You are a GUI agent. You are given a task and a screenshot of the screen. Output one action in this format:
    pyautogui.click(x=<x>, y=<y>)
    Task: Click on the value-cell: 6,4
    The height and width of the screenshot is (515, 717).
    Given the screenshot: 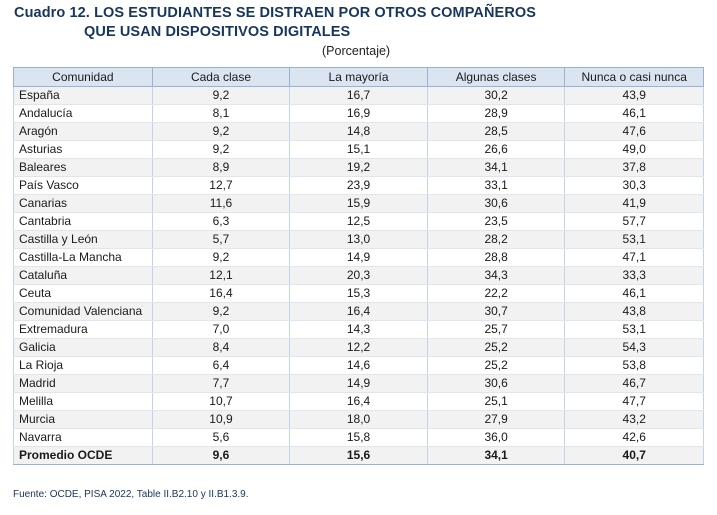 What is the action you would take?
    pyautogui.click(x=221, y=365)
    